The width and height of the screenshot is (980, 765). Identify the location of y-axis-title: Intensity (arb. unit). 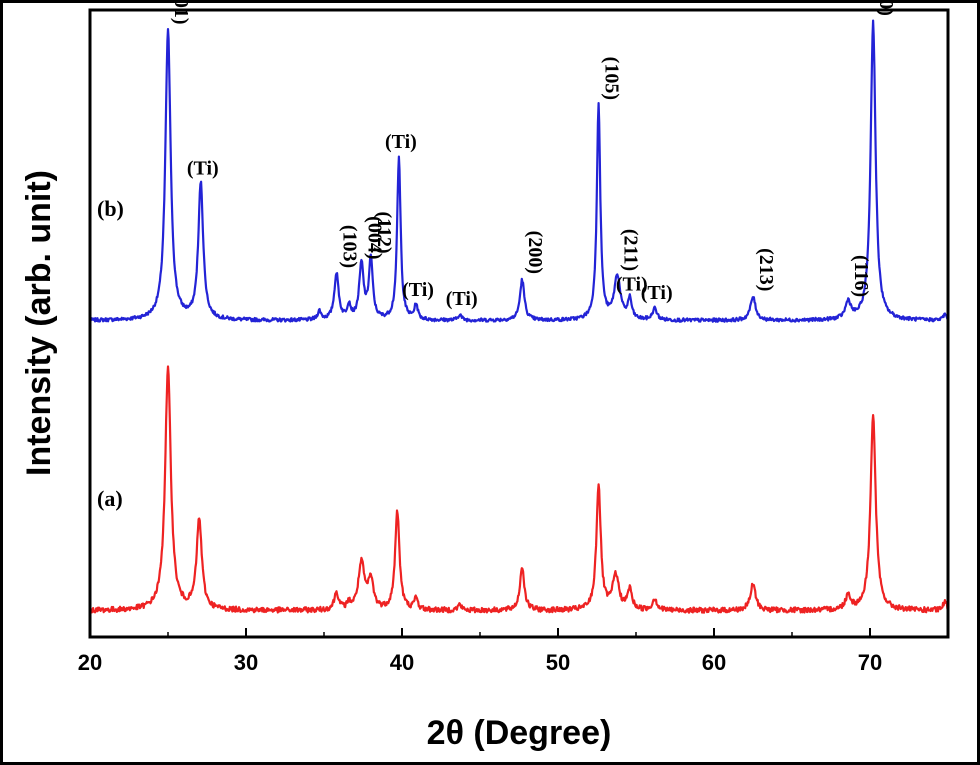
(39, 323).